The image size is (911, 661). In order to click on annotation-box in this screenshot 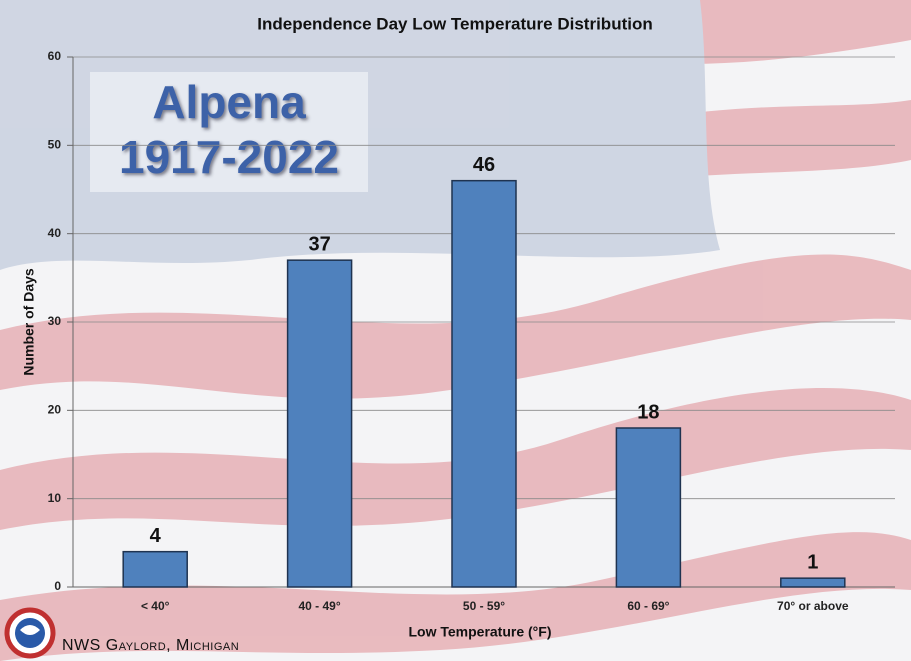, I will do `click(229, 132)`.